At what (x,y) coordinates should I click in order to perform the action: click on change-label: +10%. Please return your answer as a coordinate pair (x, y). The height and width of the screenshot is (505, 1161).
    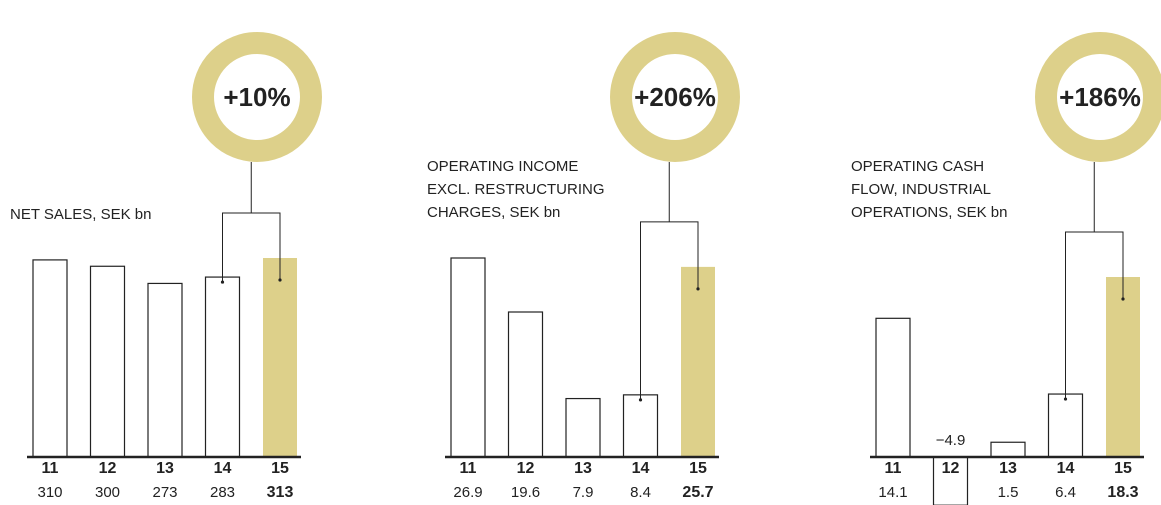
    Looking at the image, I should click on (256, 97).